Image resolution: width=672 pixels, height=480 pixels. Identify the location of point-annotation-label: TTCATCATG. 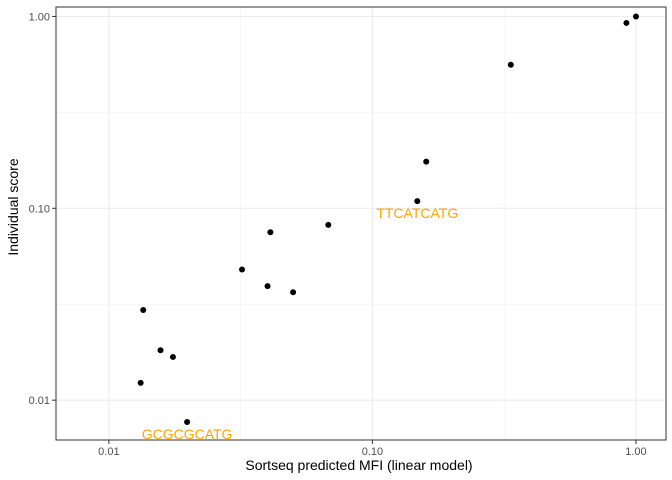
(417, 213).